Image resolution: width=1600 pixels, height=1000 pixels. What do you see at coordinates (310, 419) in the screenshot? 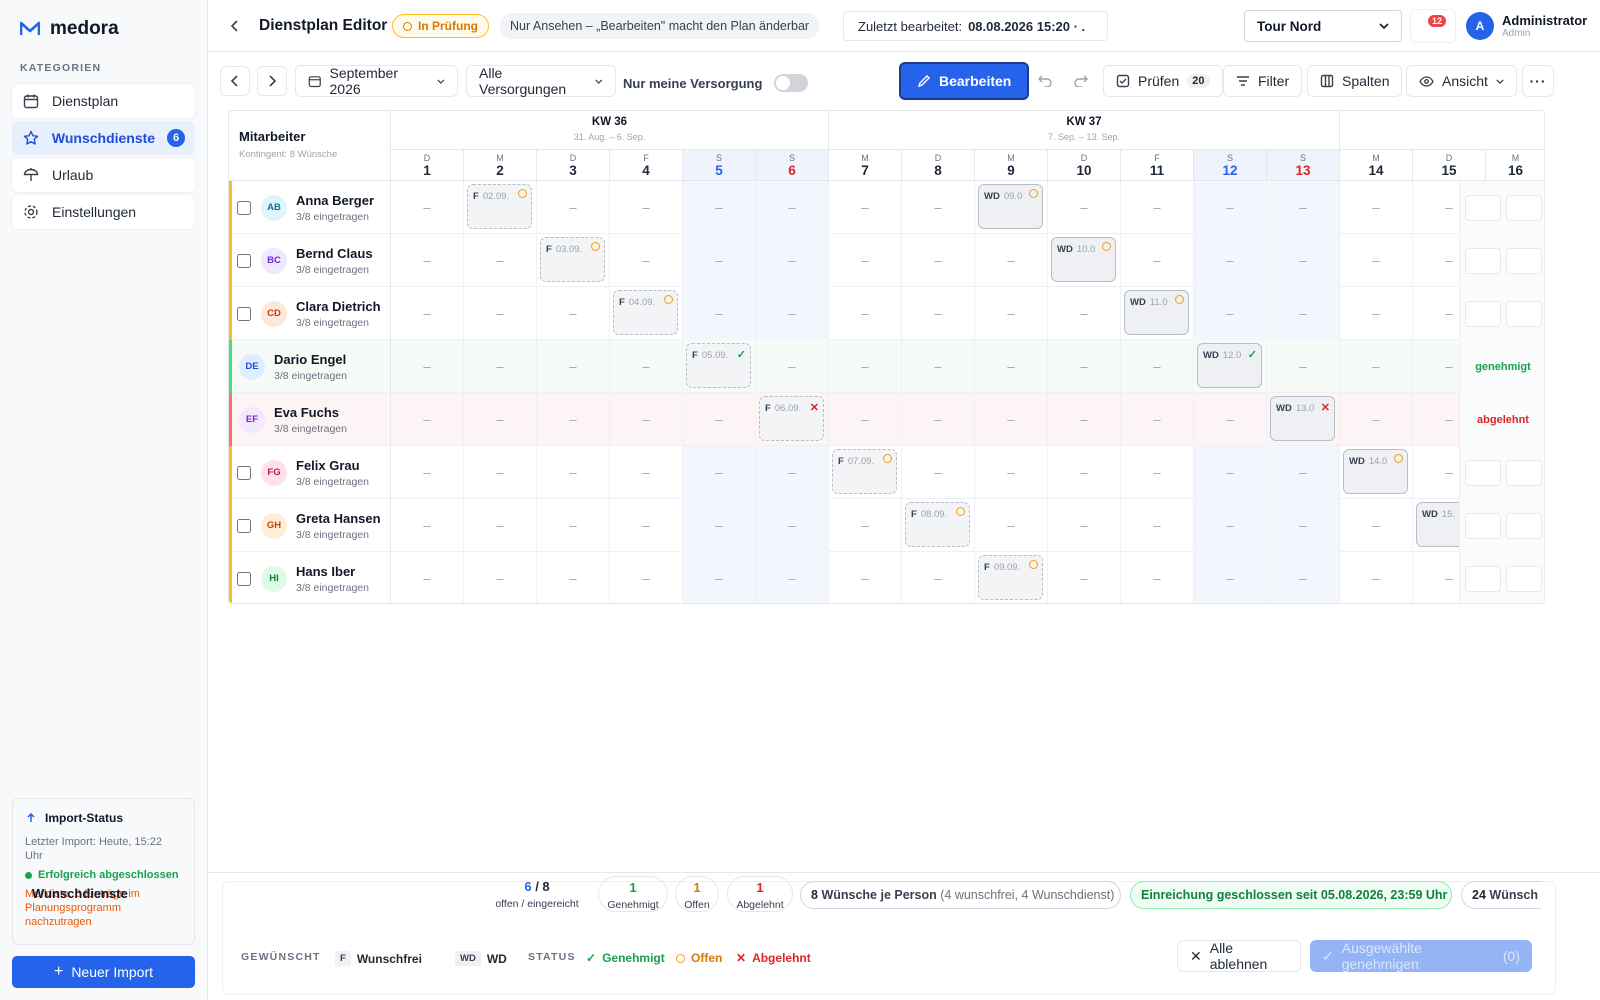
I see `employee-cell: EF Eva Fuchs 3/8 eingetragen` at bounding box center [310, 419].